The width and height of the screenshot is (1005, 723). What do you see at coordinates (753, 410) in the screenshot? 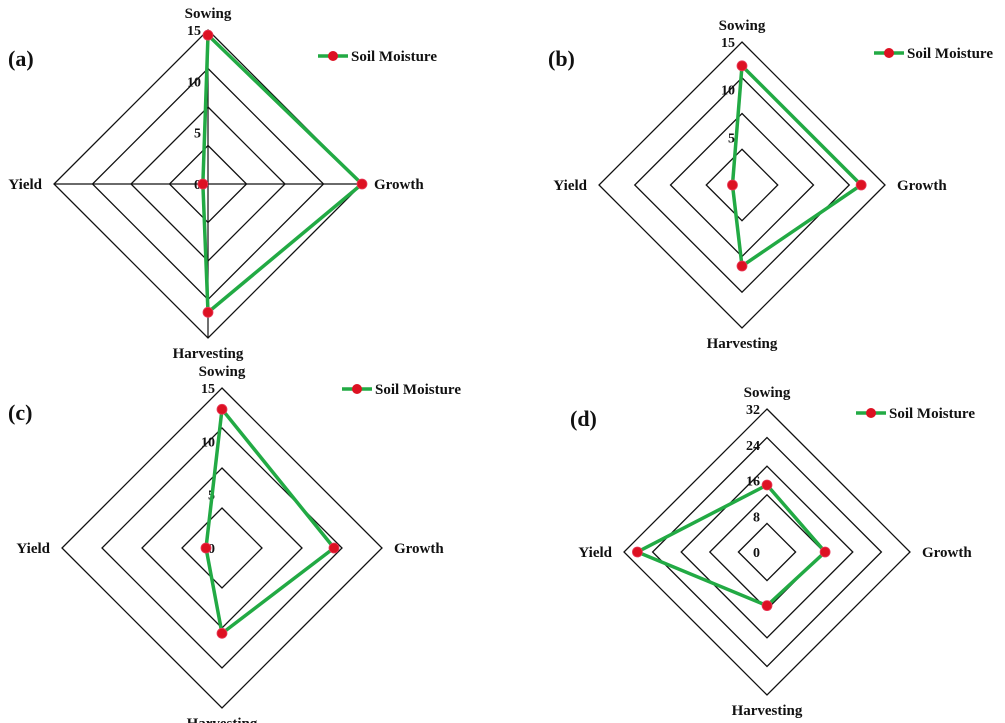
I see `tick-label: 32` at bounding box center [753, 410].